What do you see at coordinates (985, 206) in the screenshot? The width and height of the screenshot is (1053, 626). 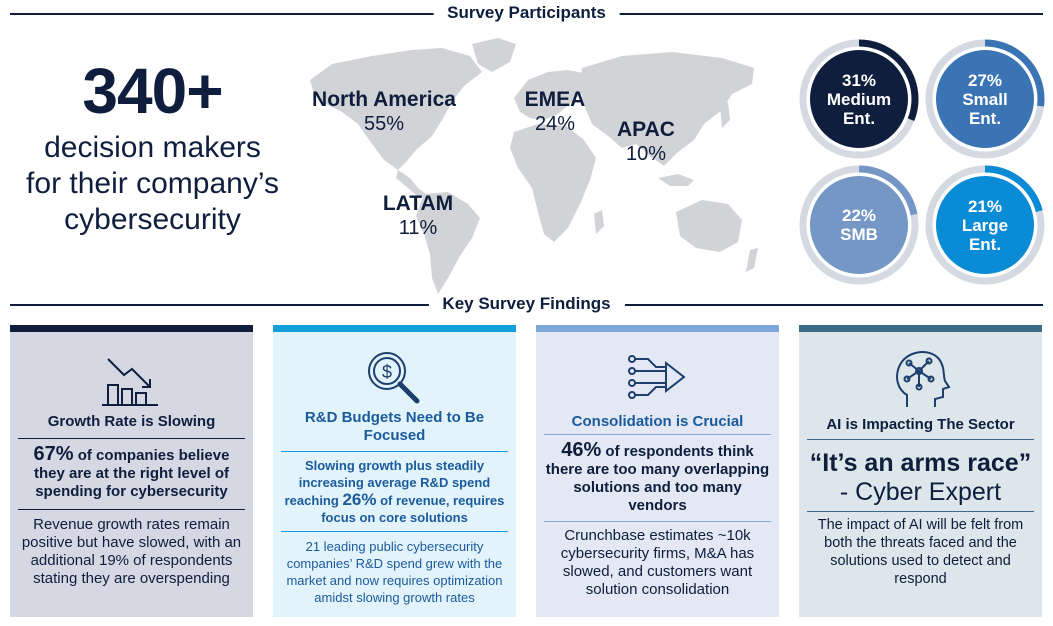 I see `segment-percentage: 21%` at bounding box center [985, 206].